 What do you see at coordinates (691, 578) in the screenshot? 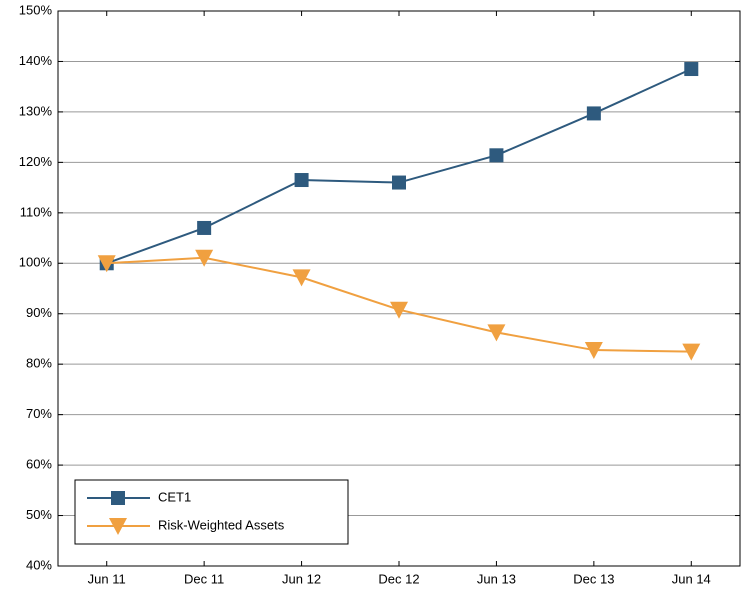
I see `x-tick-label: Jun 14` at bounding box center [691, 578].